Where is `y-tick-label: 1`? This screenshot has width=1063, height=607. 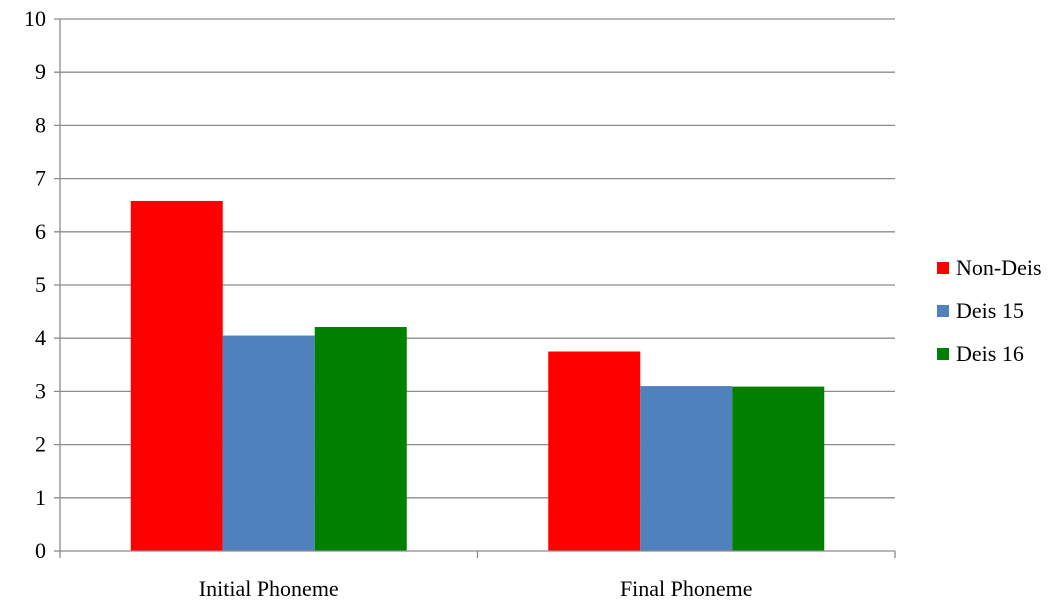 y-tick-label: 1 is located at coordinates (40, 497).